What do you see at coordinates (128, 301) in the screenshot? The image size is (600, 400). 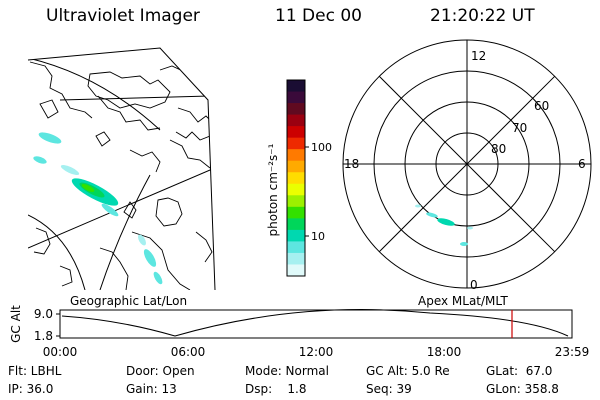 I see `timeline-left-title: Geographic Lat/Lon` at bounding box center [128, 301].